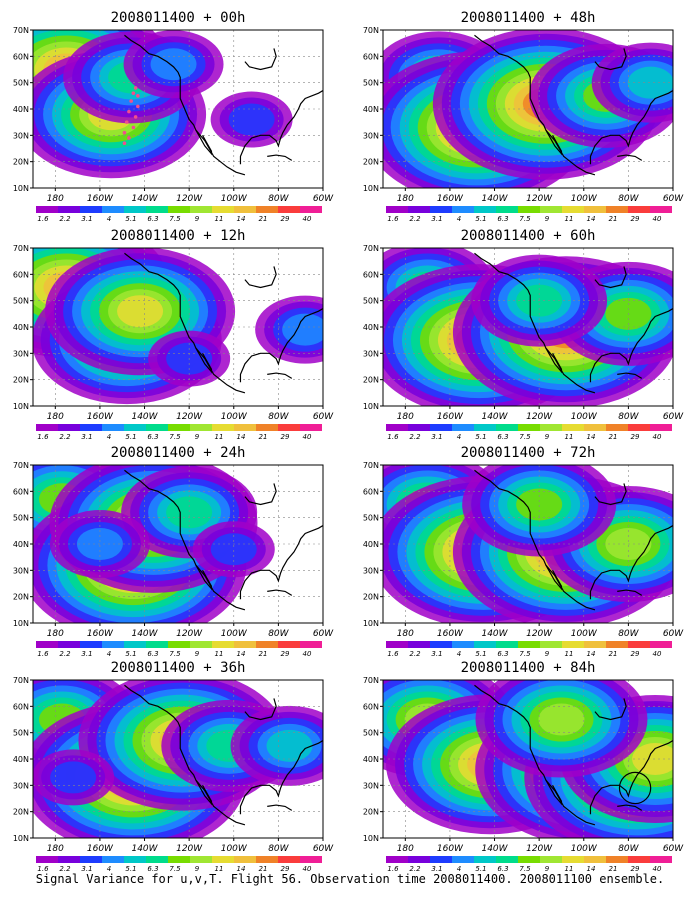 The image size is (700, 900). What do you see at coordinates (547, 869) in the screenshot?
I see `colorbar-label: 9` at bounding box center [547, 869].